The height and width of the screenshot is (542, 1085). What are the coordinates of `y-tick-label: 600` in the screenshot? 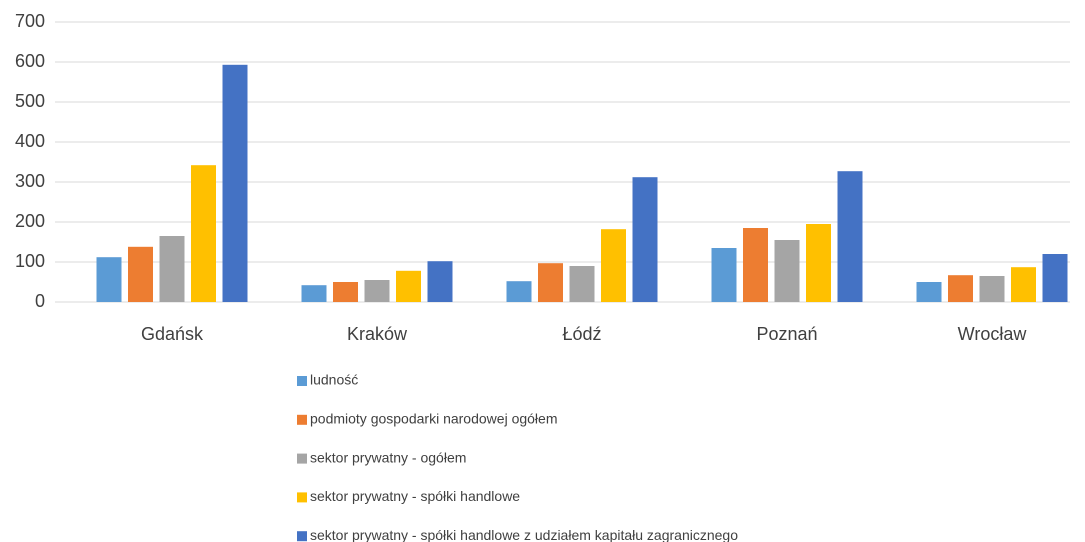 It's located at (30, 61).